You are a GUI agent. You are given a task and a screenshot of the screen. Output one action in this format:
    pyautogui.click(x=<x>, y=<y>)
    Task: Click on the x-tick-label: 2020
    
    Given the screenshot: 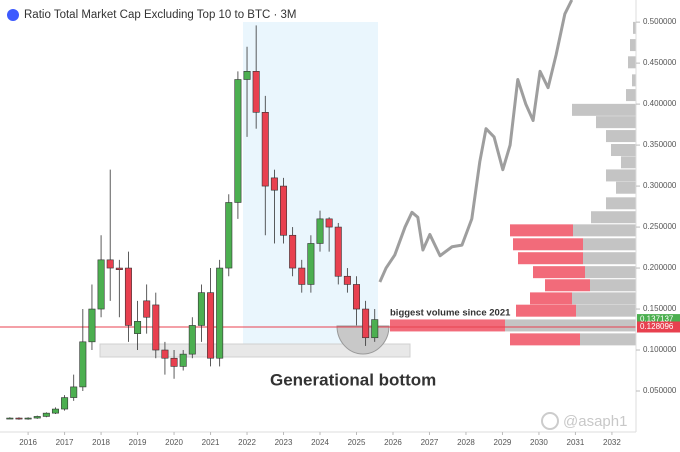 What is the action you would take?
    pyautogui.click(x=174, y=442)
    